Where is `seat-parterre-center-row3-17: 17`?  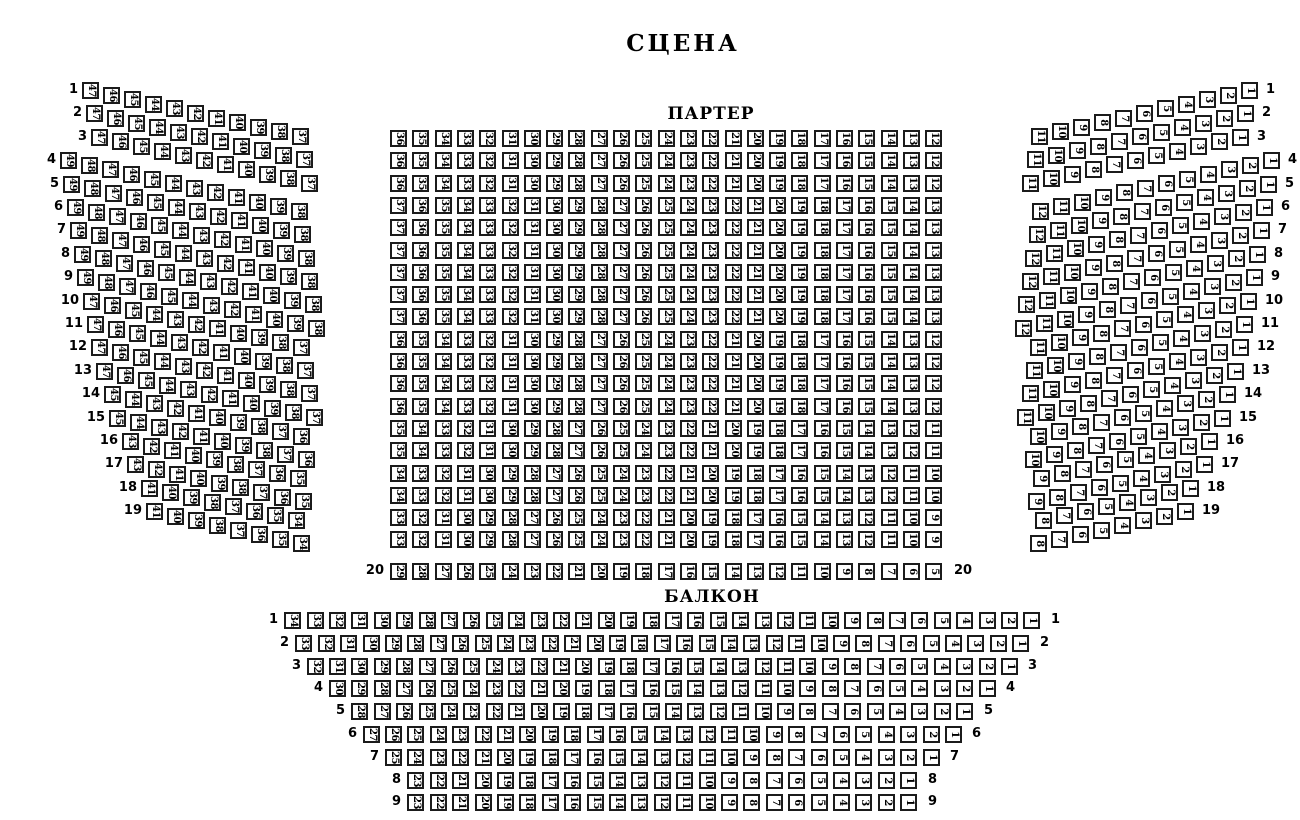 seat-parterre-center-row3-17: 17 is located at coordinates (822, 183).